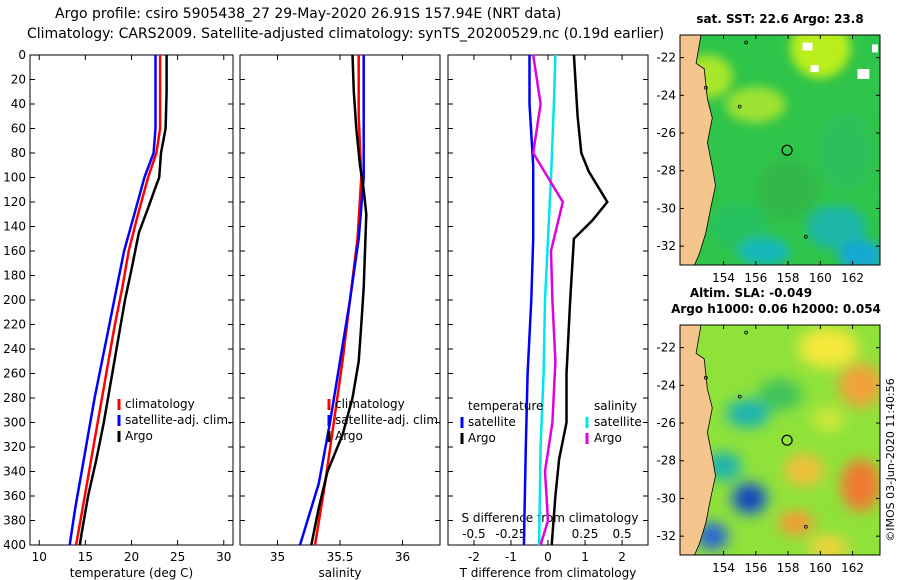 Image resolution: width=900 pixels, height=580 pixels. Describe the element at coordinates (131, 557) in the screenshot. I see `x-tick-label: 20` at that location.